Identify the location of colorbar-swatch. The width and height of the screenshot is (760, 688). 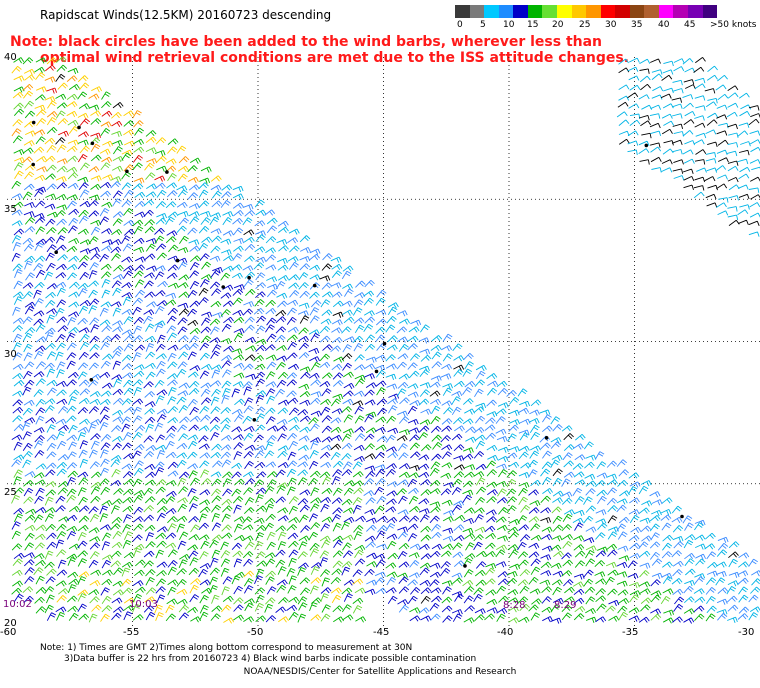
(491, 11).